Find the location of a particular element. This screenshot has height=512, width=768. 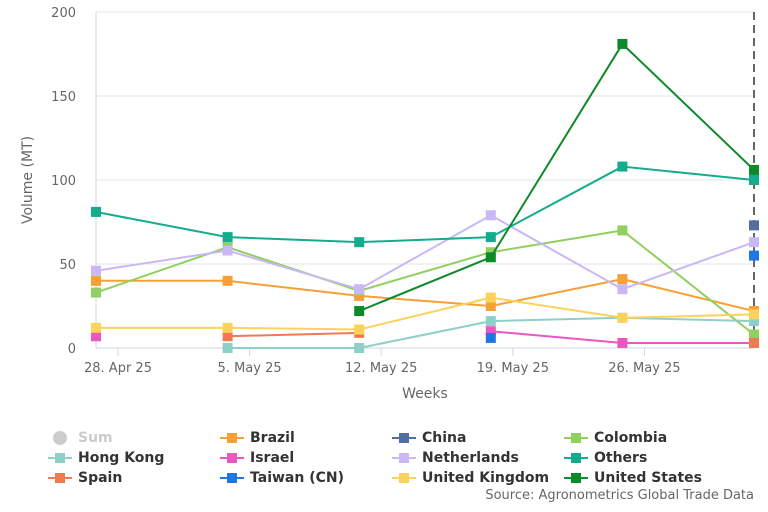

legend-item-united-kingdom: United Kingdom is located at coordinates (478, 477).